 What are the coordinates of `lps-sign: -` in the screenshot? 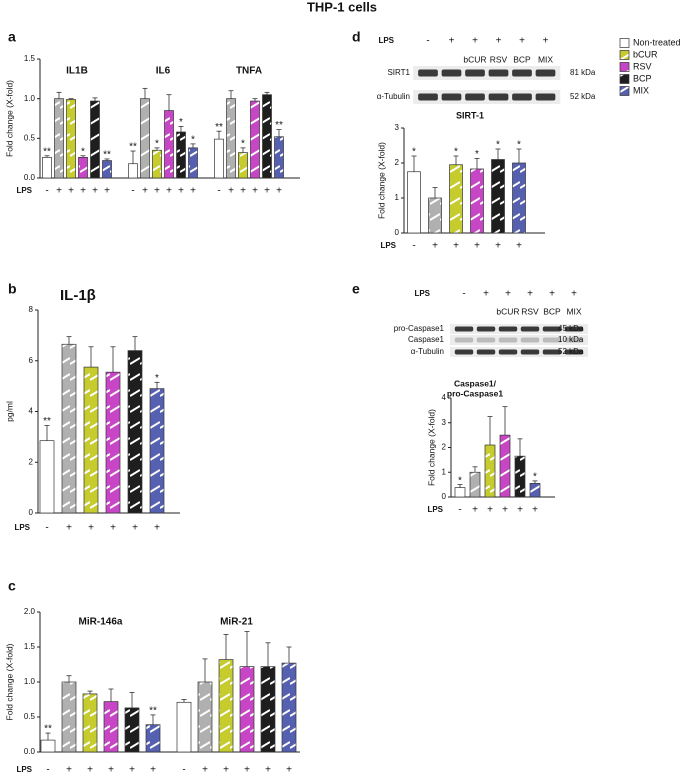 It's located at (47, 770).